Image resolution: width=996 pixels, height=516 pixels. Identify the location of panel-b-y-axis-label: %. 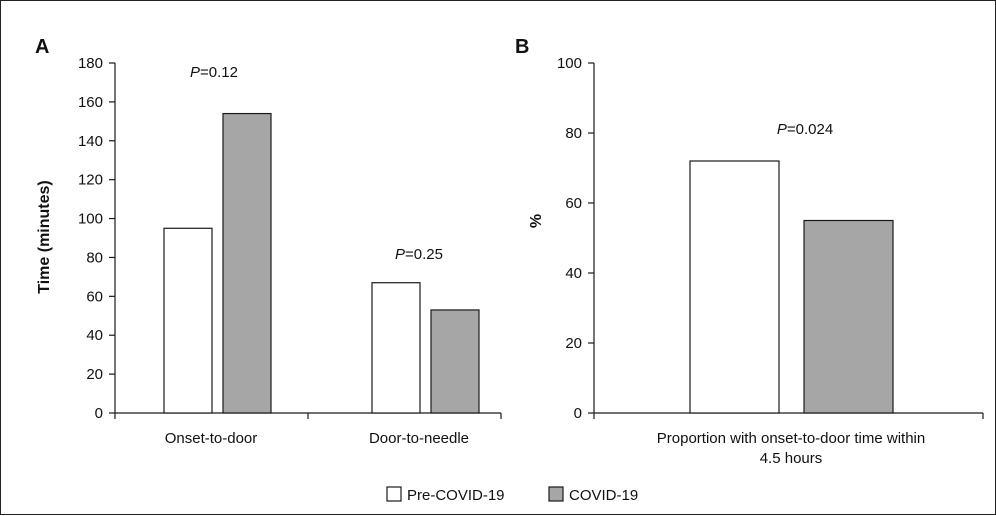
(536, 221).